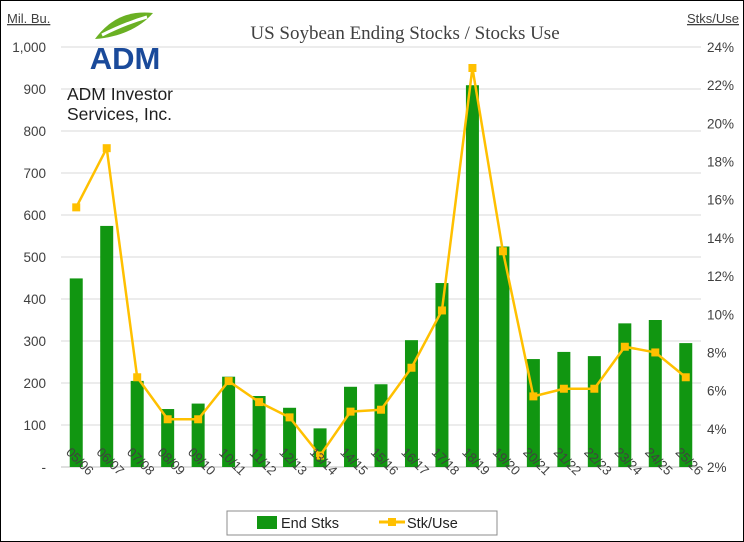 Image resolution: width=744 pixels, height=542 pixels. What do you see at coordinates (362, 523) in the screenshot?
I see `legend: End Stks Stk/Use` at bounding box center [362, 523].